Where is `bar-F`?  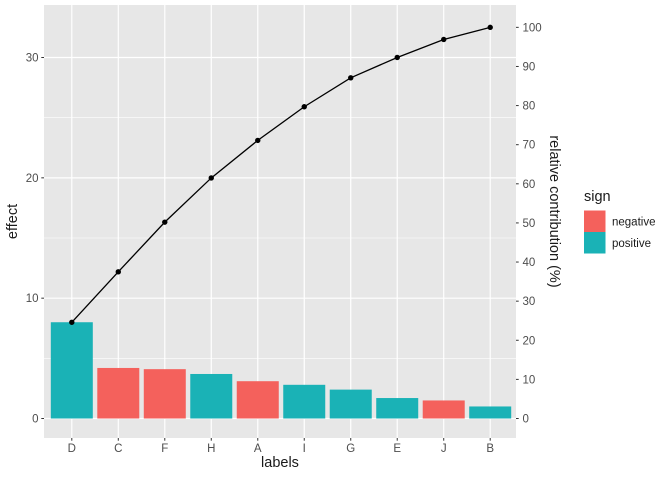 bar-F is located at coordinates (164, 394).